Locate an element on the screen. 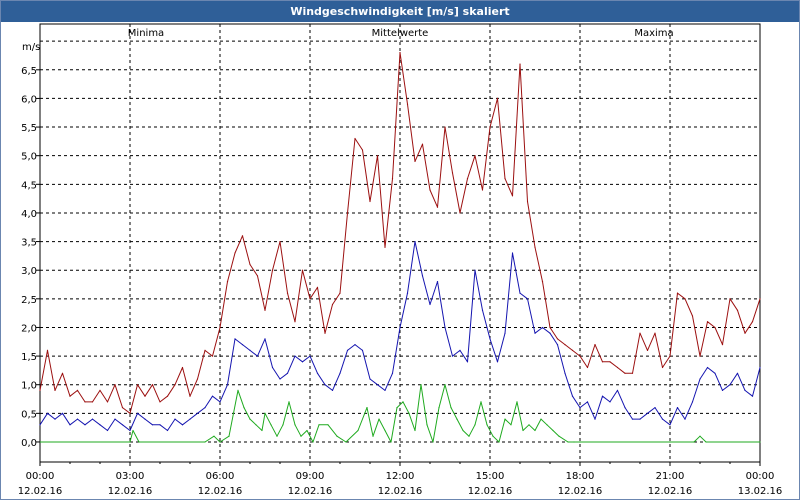 This screenshot has height=500, width=800. y-tick-label: 3,5 is located at coordinates (29, 243).